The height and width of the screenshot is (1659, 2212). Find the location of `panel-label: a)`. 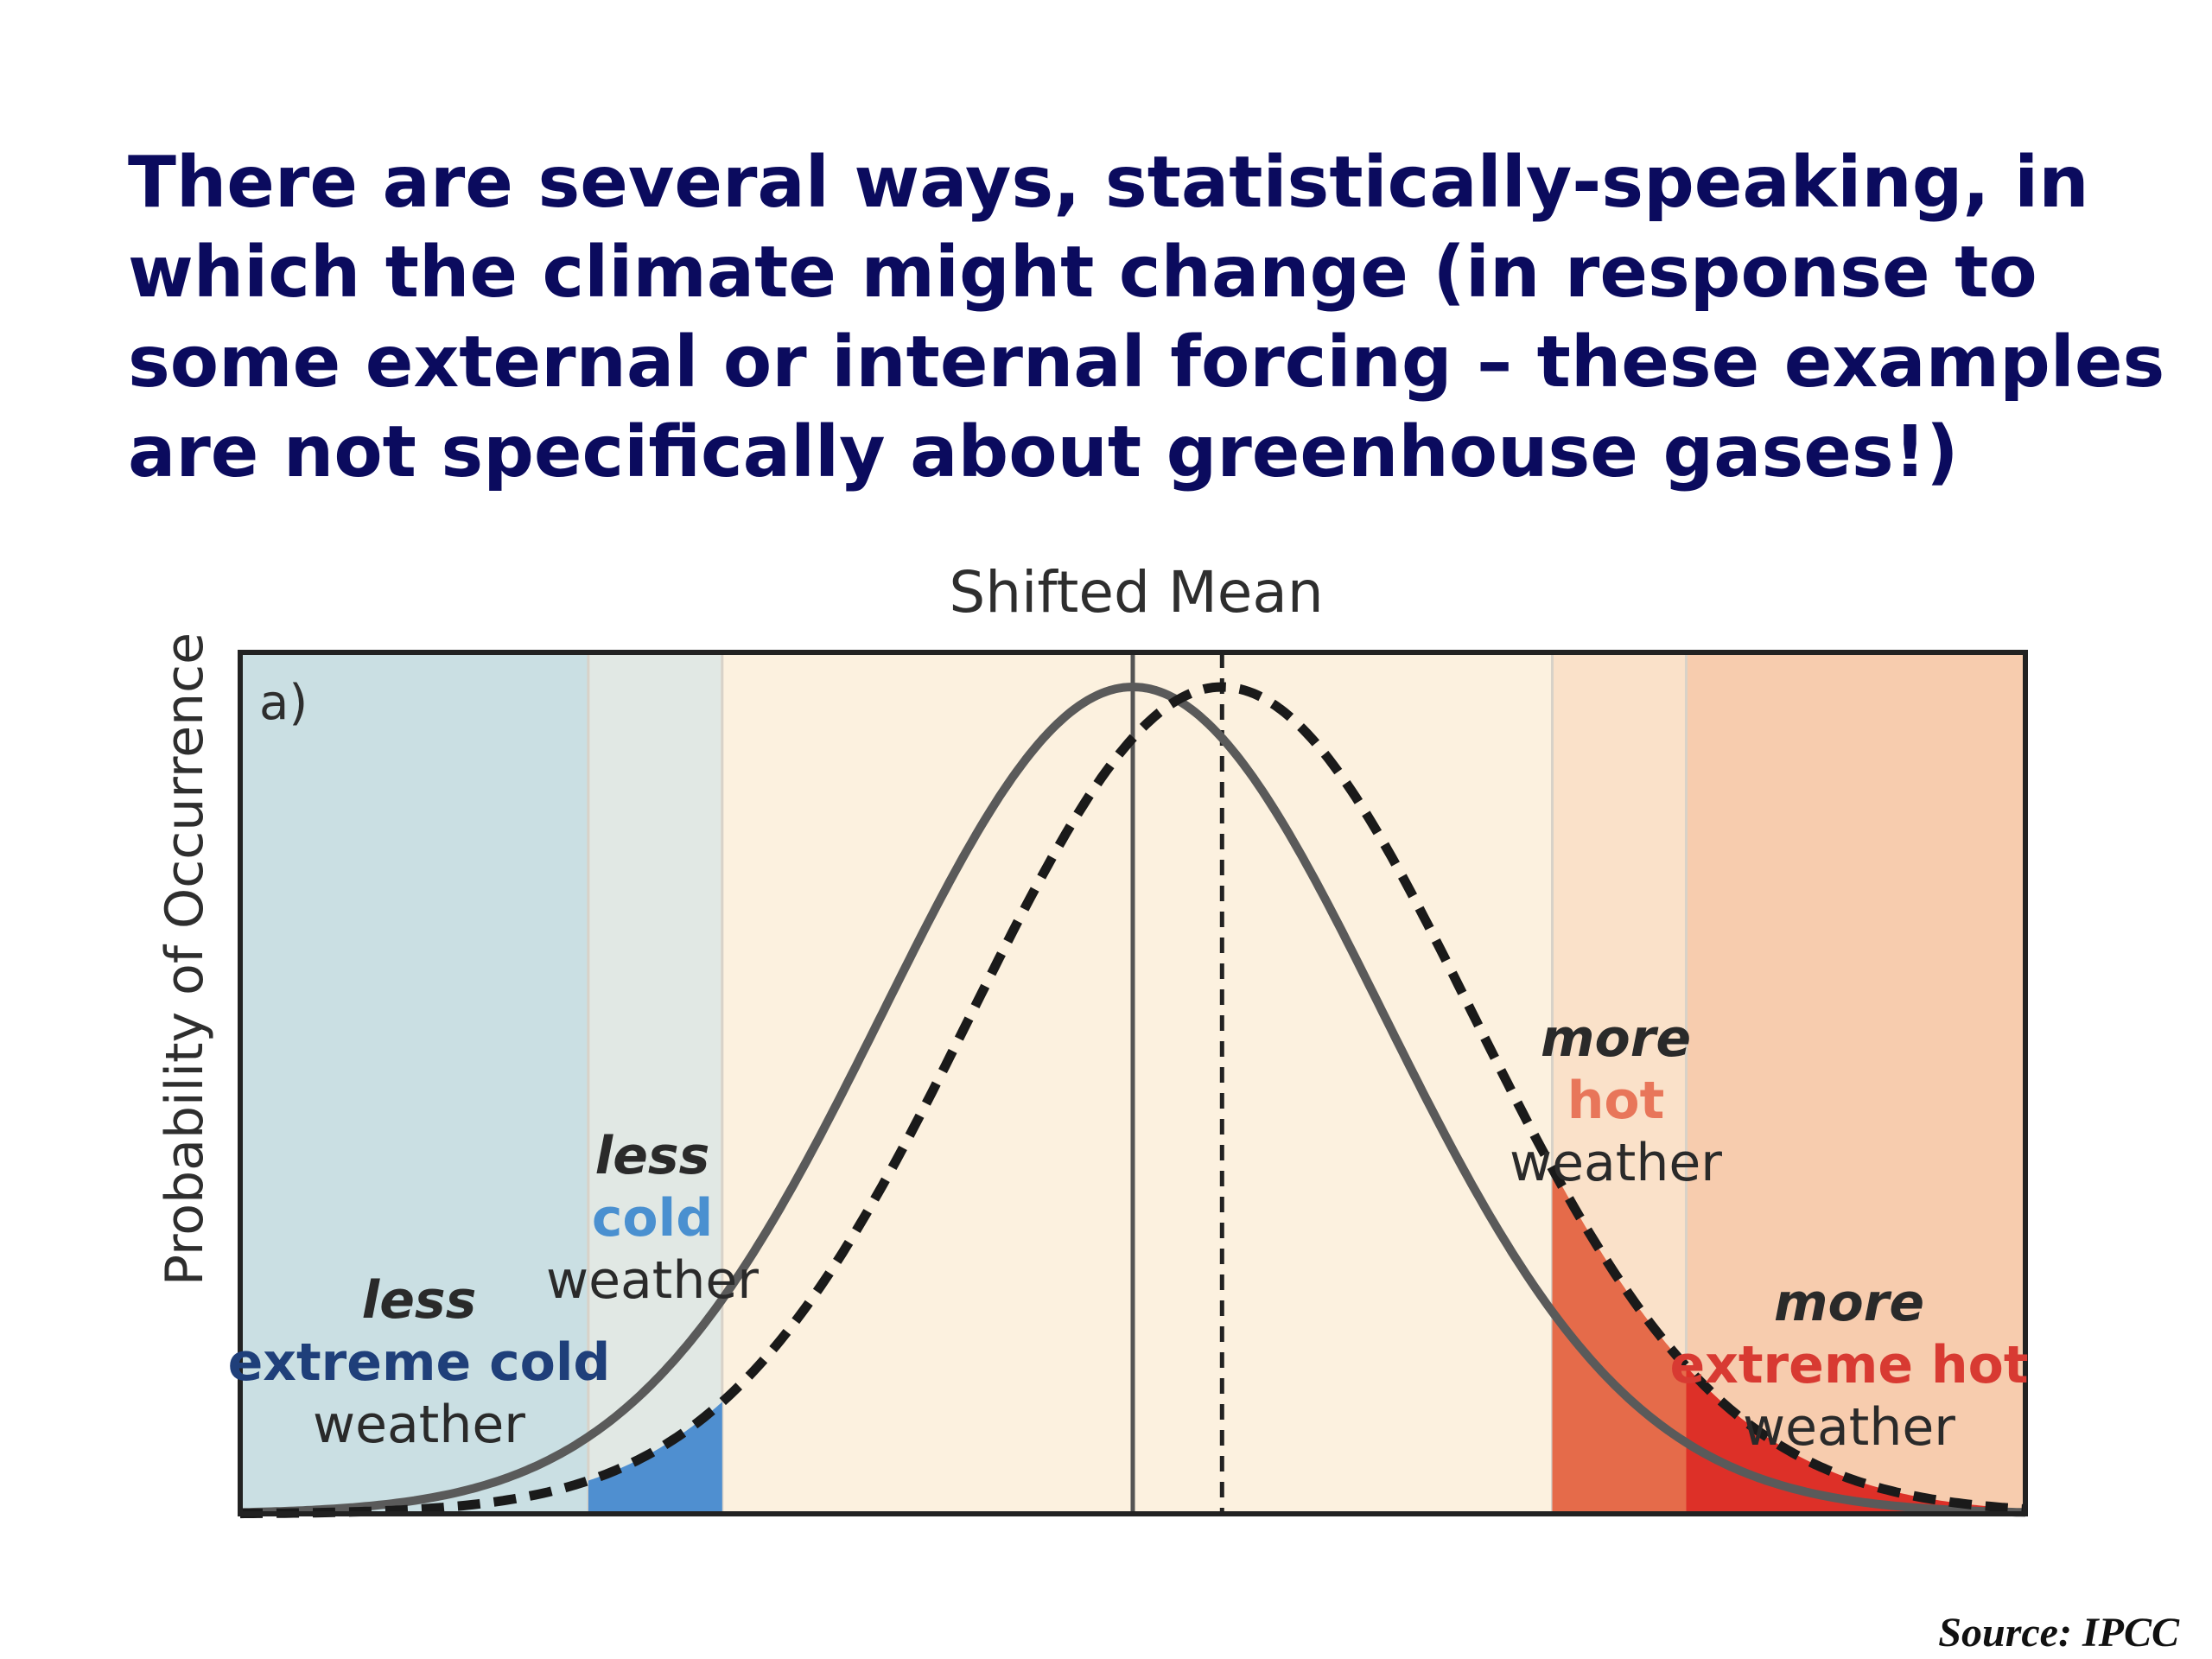

panel-label: a) is located at coordinates (283, 703).